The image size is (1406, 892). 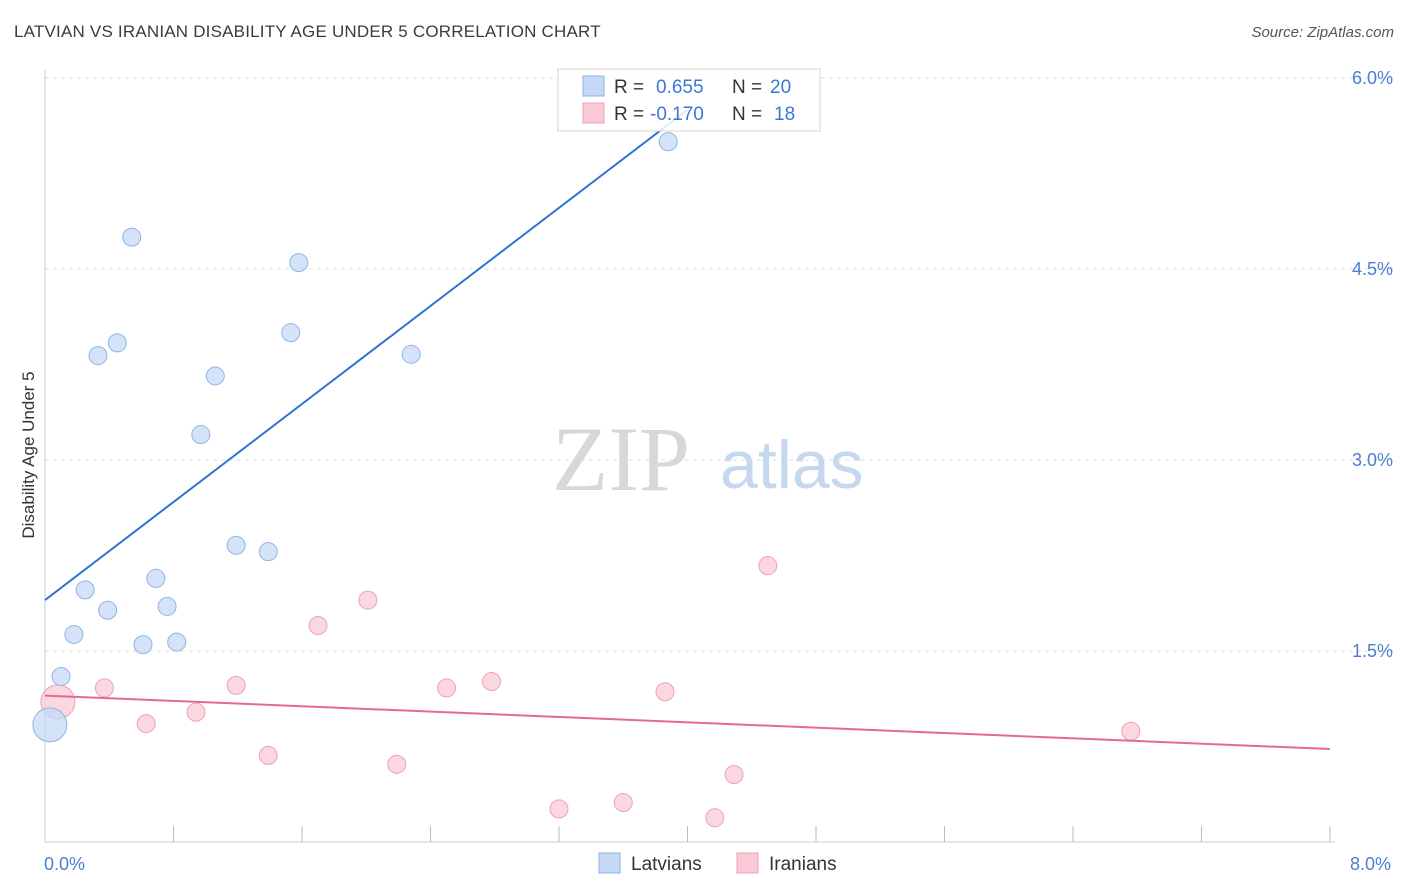 What do you see at coordinates (629, 87) in the screenshot?
I see `legend-r-label-latvians: R =` at bounding box center [629, 87].